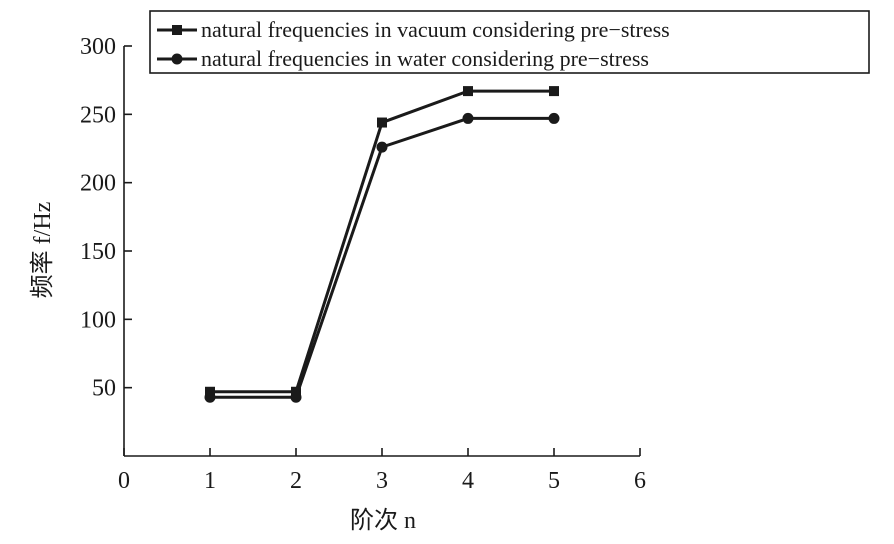 The width and height of the screenshot is (894, 544). What do you see at coordinates (98, 184) in the screenshot?
I see `y-tick-label: 200` at bounding box center [98, 184].